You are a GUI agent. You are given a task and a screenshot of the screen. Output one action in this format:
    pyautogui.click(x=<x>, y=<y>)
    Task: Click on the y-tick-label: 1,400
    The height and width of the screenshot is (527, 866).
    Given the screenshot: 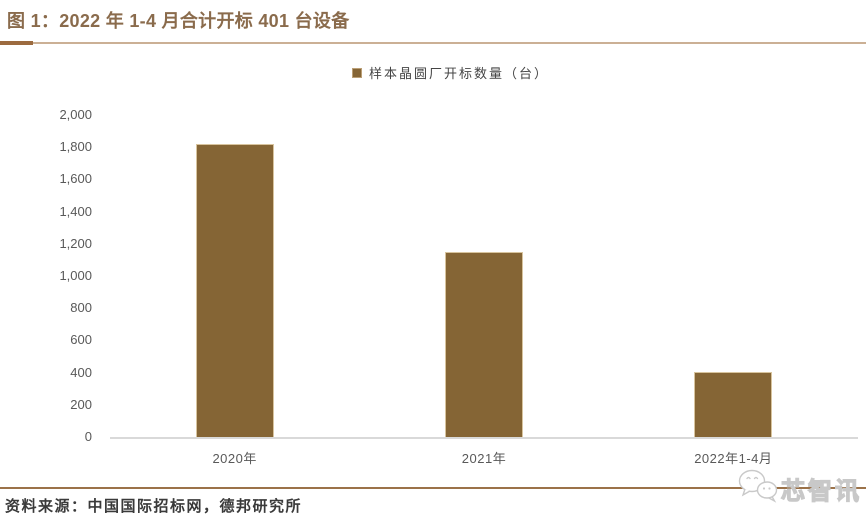 What is the action you would take?
    pyautogui.click(x=75, y=211)
    